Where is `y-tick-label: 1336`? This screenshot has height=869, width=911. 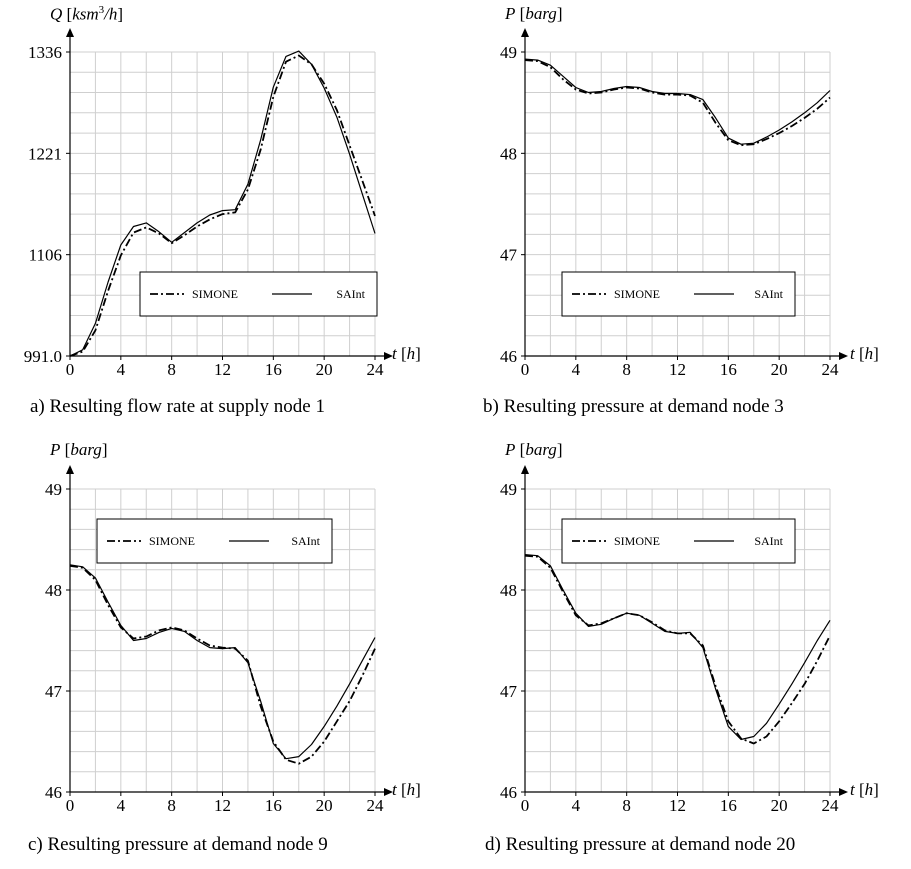 y-tick-label: 1336 is located at coordinates (45, 52).